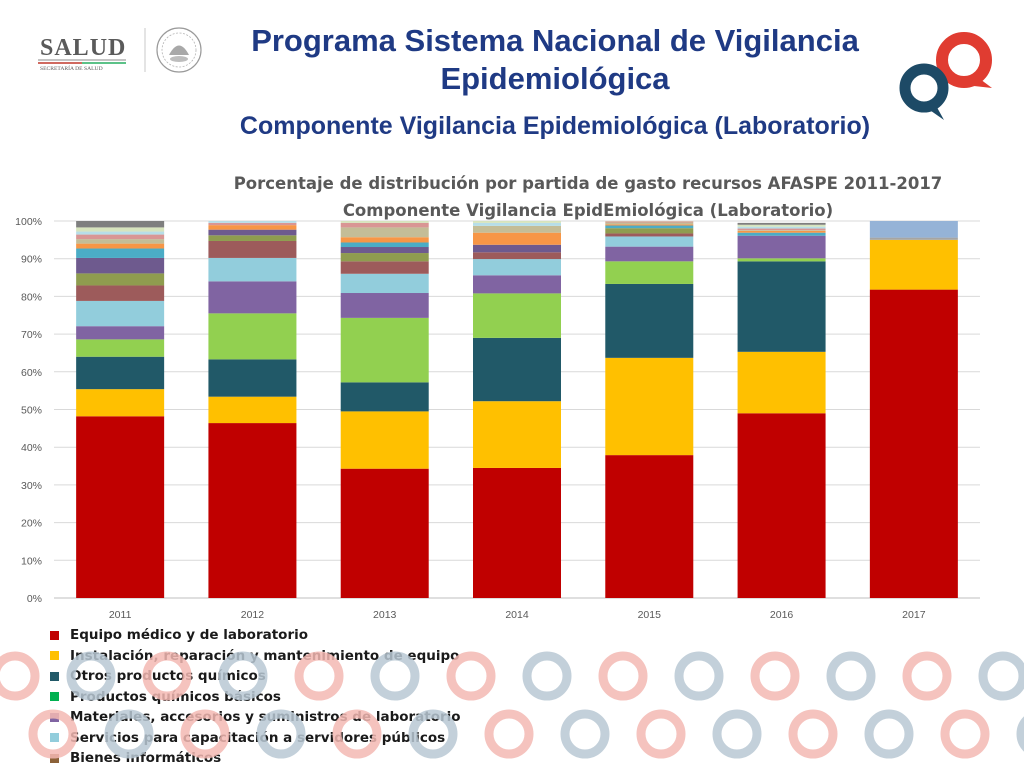  Describe the element at coordinates (34, 599) in the screenshot. I see `y-tick-label: 0%` at that location.